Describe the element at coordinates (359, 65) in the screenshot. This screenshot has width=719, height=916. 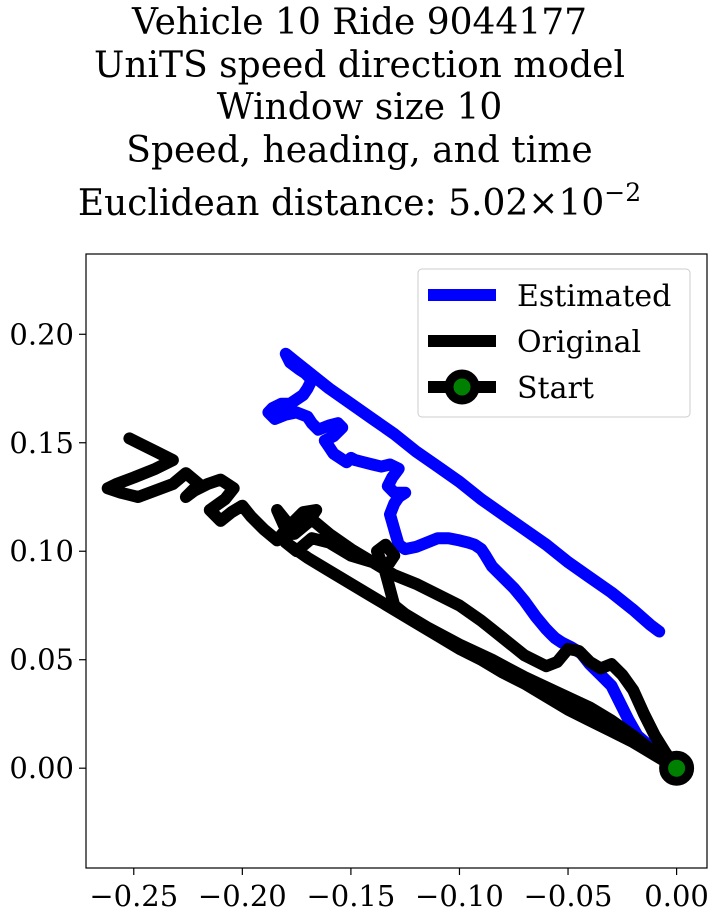
I see `title-line-model: UniTS speed direction model` at that location.